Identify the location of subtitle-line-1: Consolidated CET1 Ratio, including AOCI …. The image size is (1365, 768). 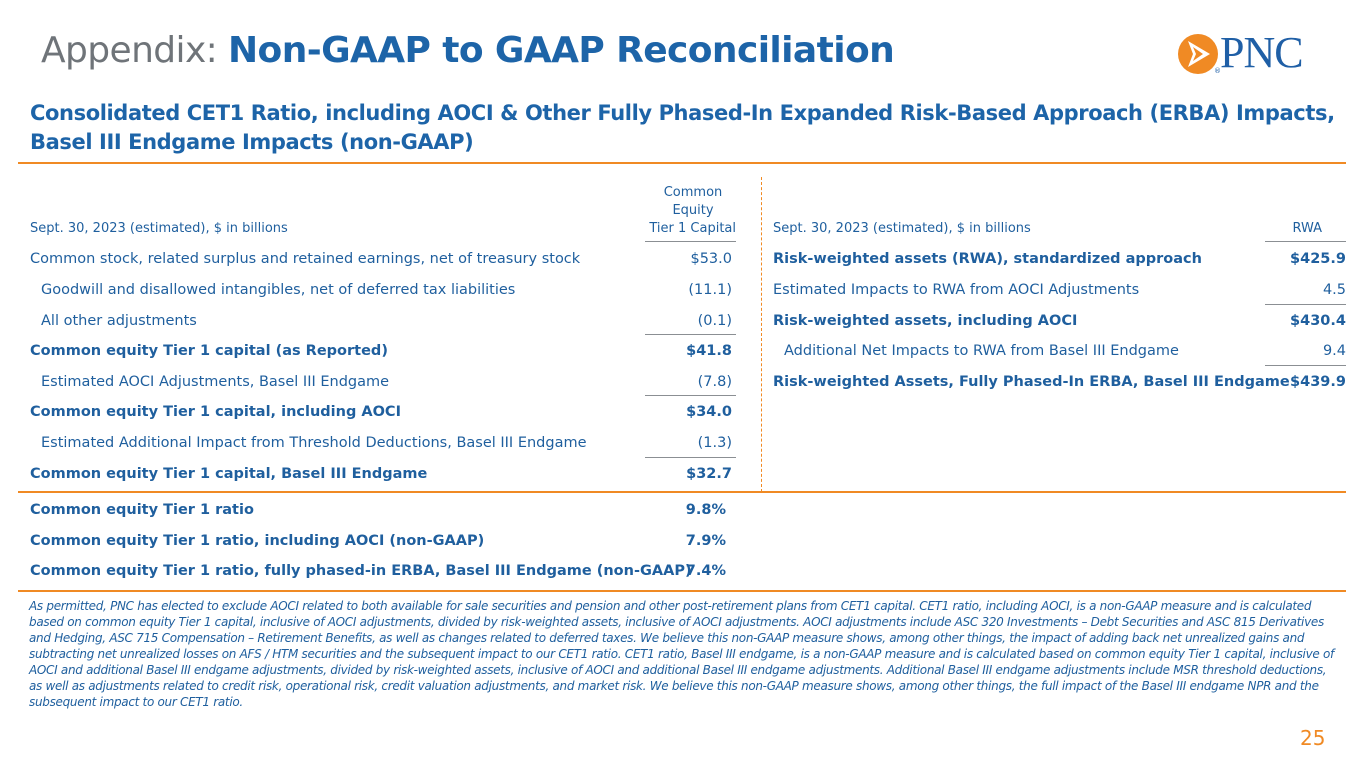
(682, 113).